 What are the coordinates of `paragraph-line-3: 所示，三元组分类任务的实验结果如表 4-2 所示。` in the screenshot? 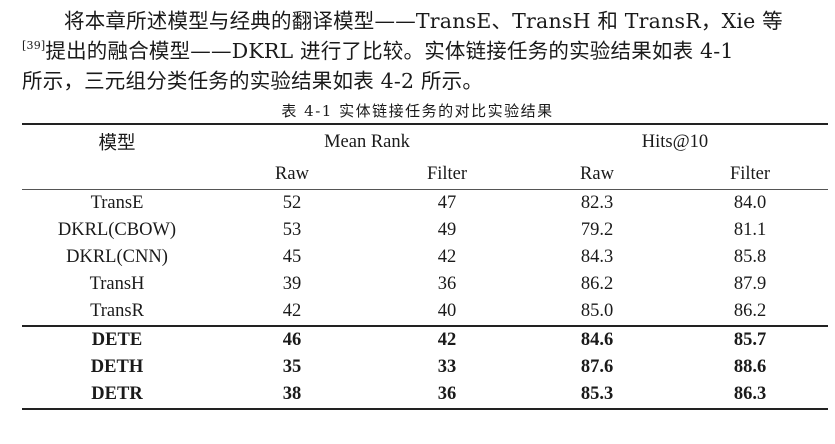 It's located at (253, 81).